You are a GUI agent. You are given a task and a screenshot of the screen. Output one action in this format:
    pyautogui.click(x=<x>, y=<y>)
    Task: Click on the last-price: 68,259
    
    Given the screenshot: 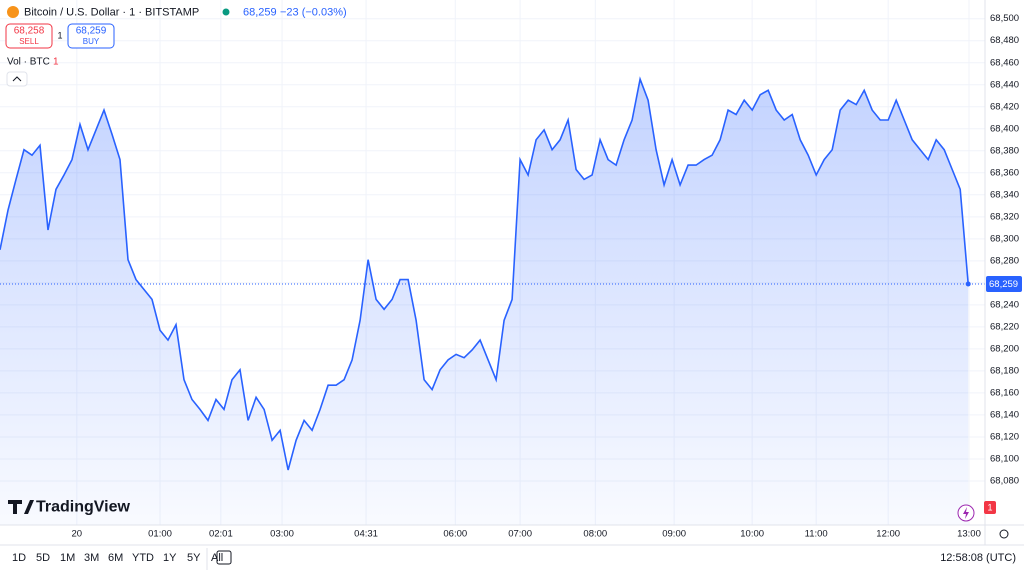 What is the action you would take?
    pyautogui.click(x=260, y=12)
    